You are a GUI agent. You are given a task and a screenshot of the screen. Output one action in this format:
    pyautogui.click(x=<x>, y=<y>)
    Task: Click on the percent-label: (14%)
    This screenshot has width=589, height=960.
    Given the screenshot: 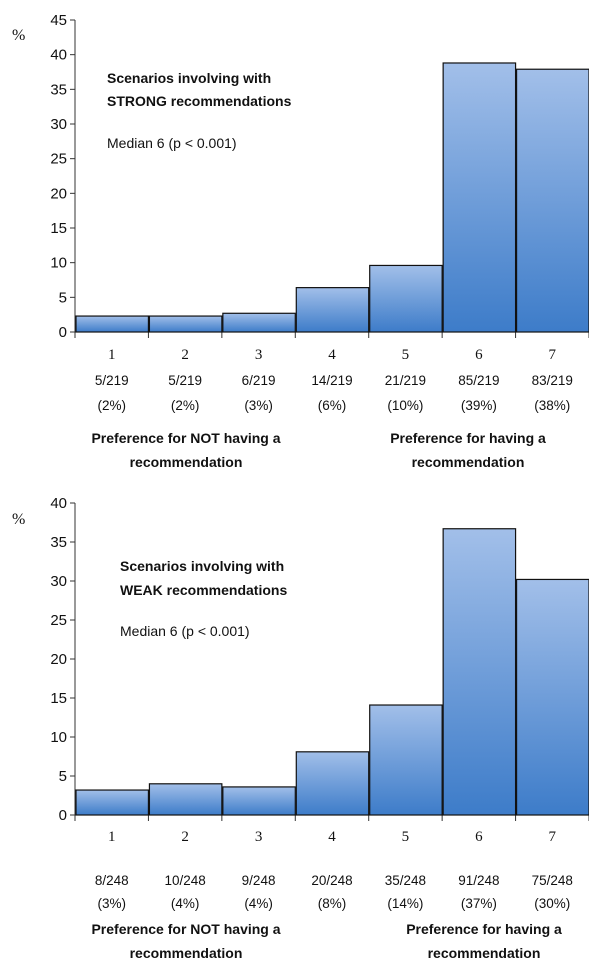 What is the action you would take?
    pyautogui.click(x=405, y=903)
    